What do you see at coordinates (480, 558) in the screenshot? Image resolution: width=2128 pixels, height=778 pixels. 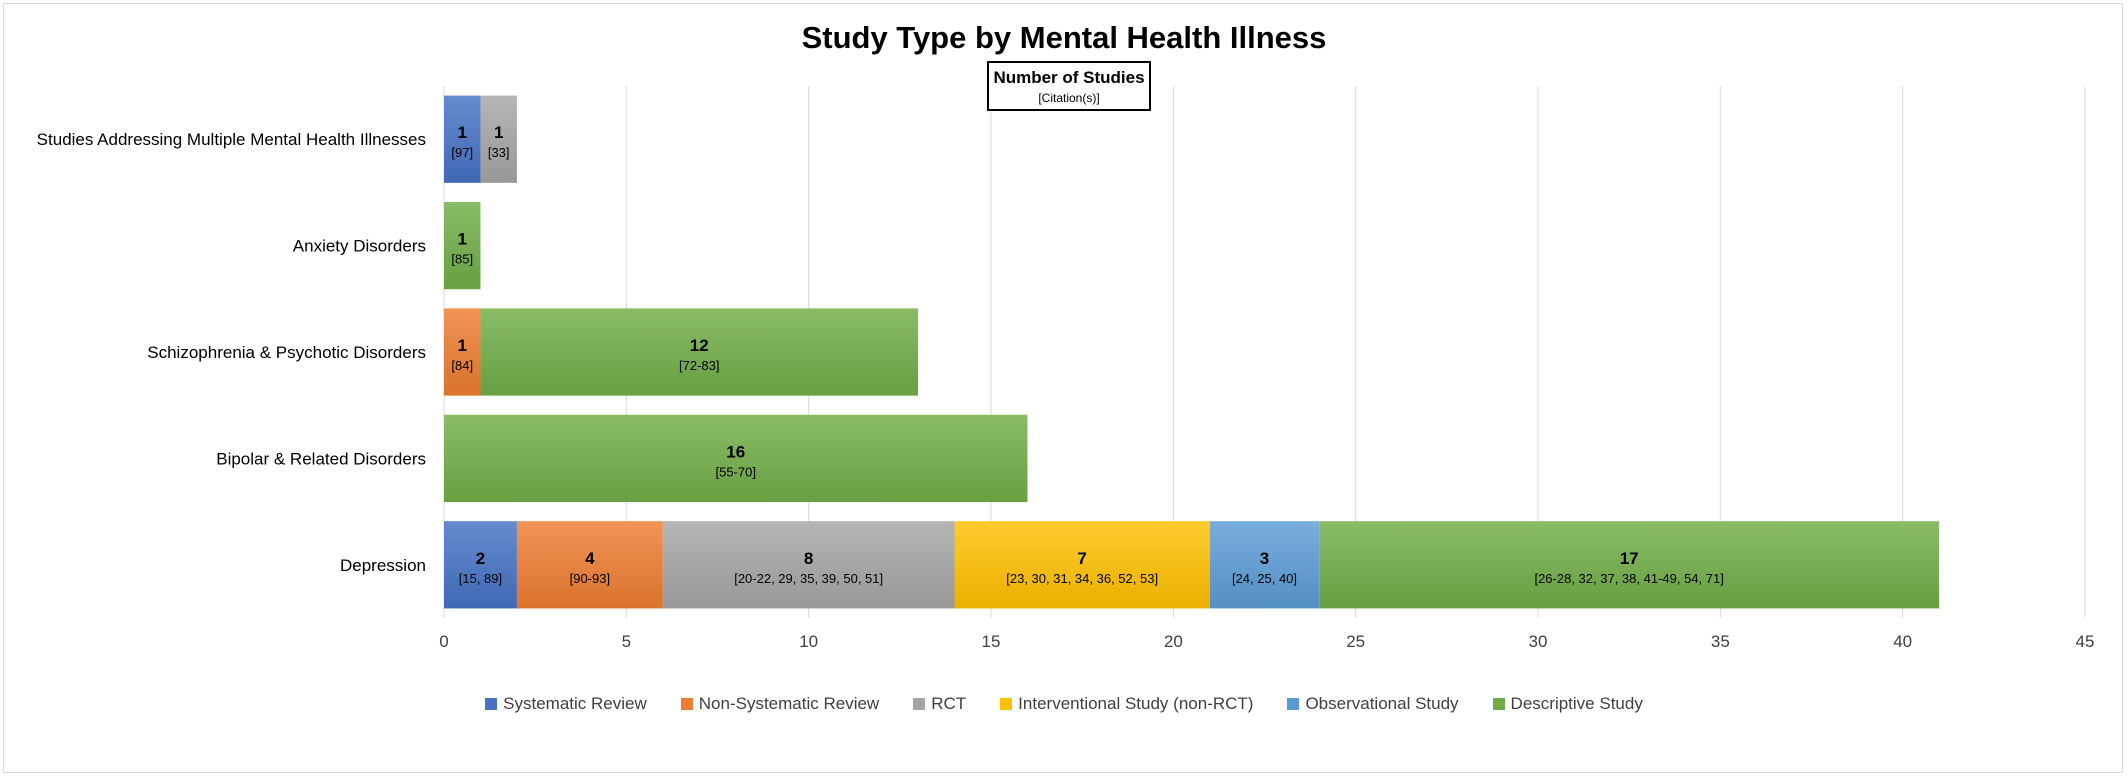 I see `data-label-value: 2` at bounding box center [480, 558].